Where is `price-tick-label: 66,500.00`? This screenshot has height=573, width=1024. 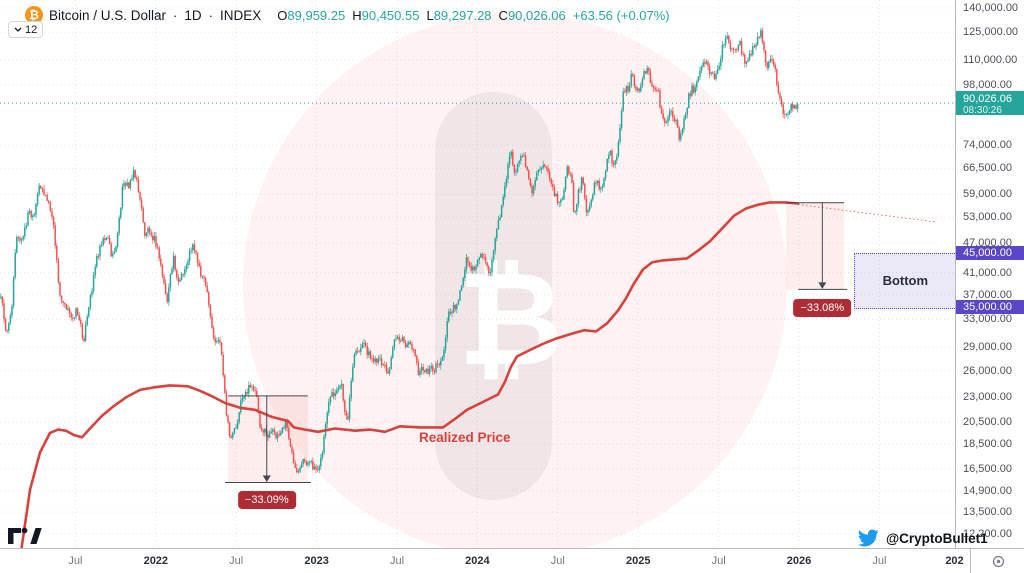 price-tick-label: 66,500.00 is located at coordinates (987, 168).